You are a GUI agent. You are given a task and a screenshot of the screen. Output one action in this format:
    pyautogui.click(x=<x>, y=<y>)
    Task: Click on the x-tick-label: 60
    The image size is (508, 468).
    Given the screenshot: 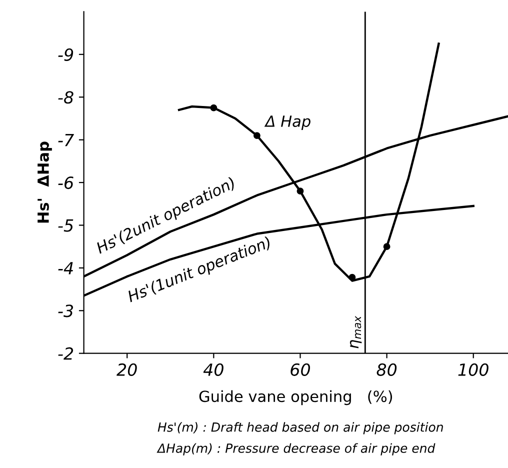 What is the action you would take?
    pyautogui.click(x=300, y=369)
    